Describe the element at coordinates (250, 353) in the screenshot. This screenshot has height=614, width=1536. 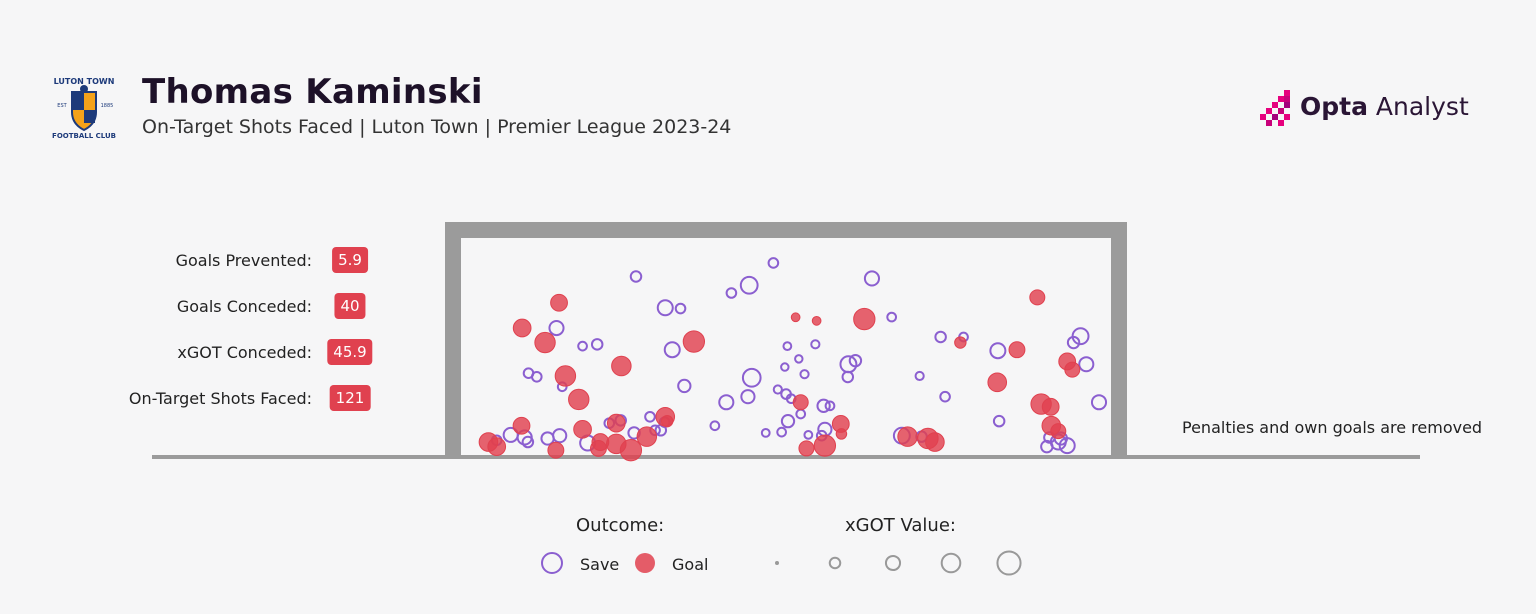
I see `stat-xgot-conceded: xGOT Conceded: 45.9` at that location.